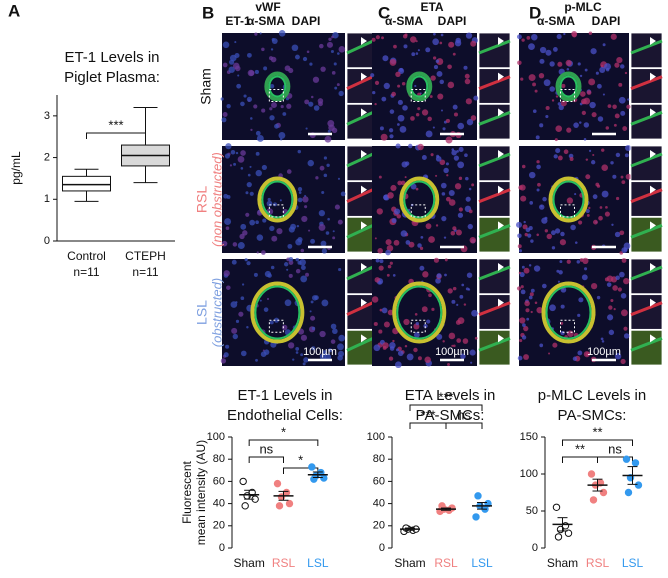  I want to click on panel-letter: B, so click(208, 12).